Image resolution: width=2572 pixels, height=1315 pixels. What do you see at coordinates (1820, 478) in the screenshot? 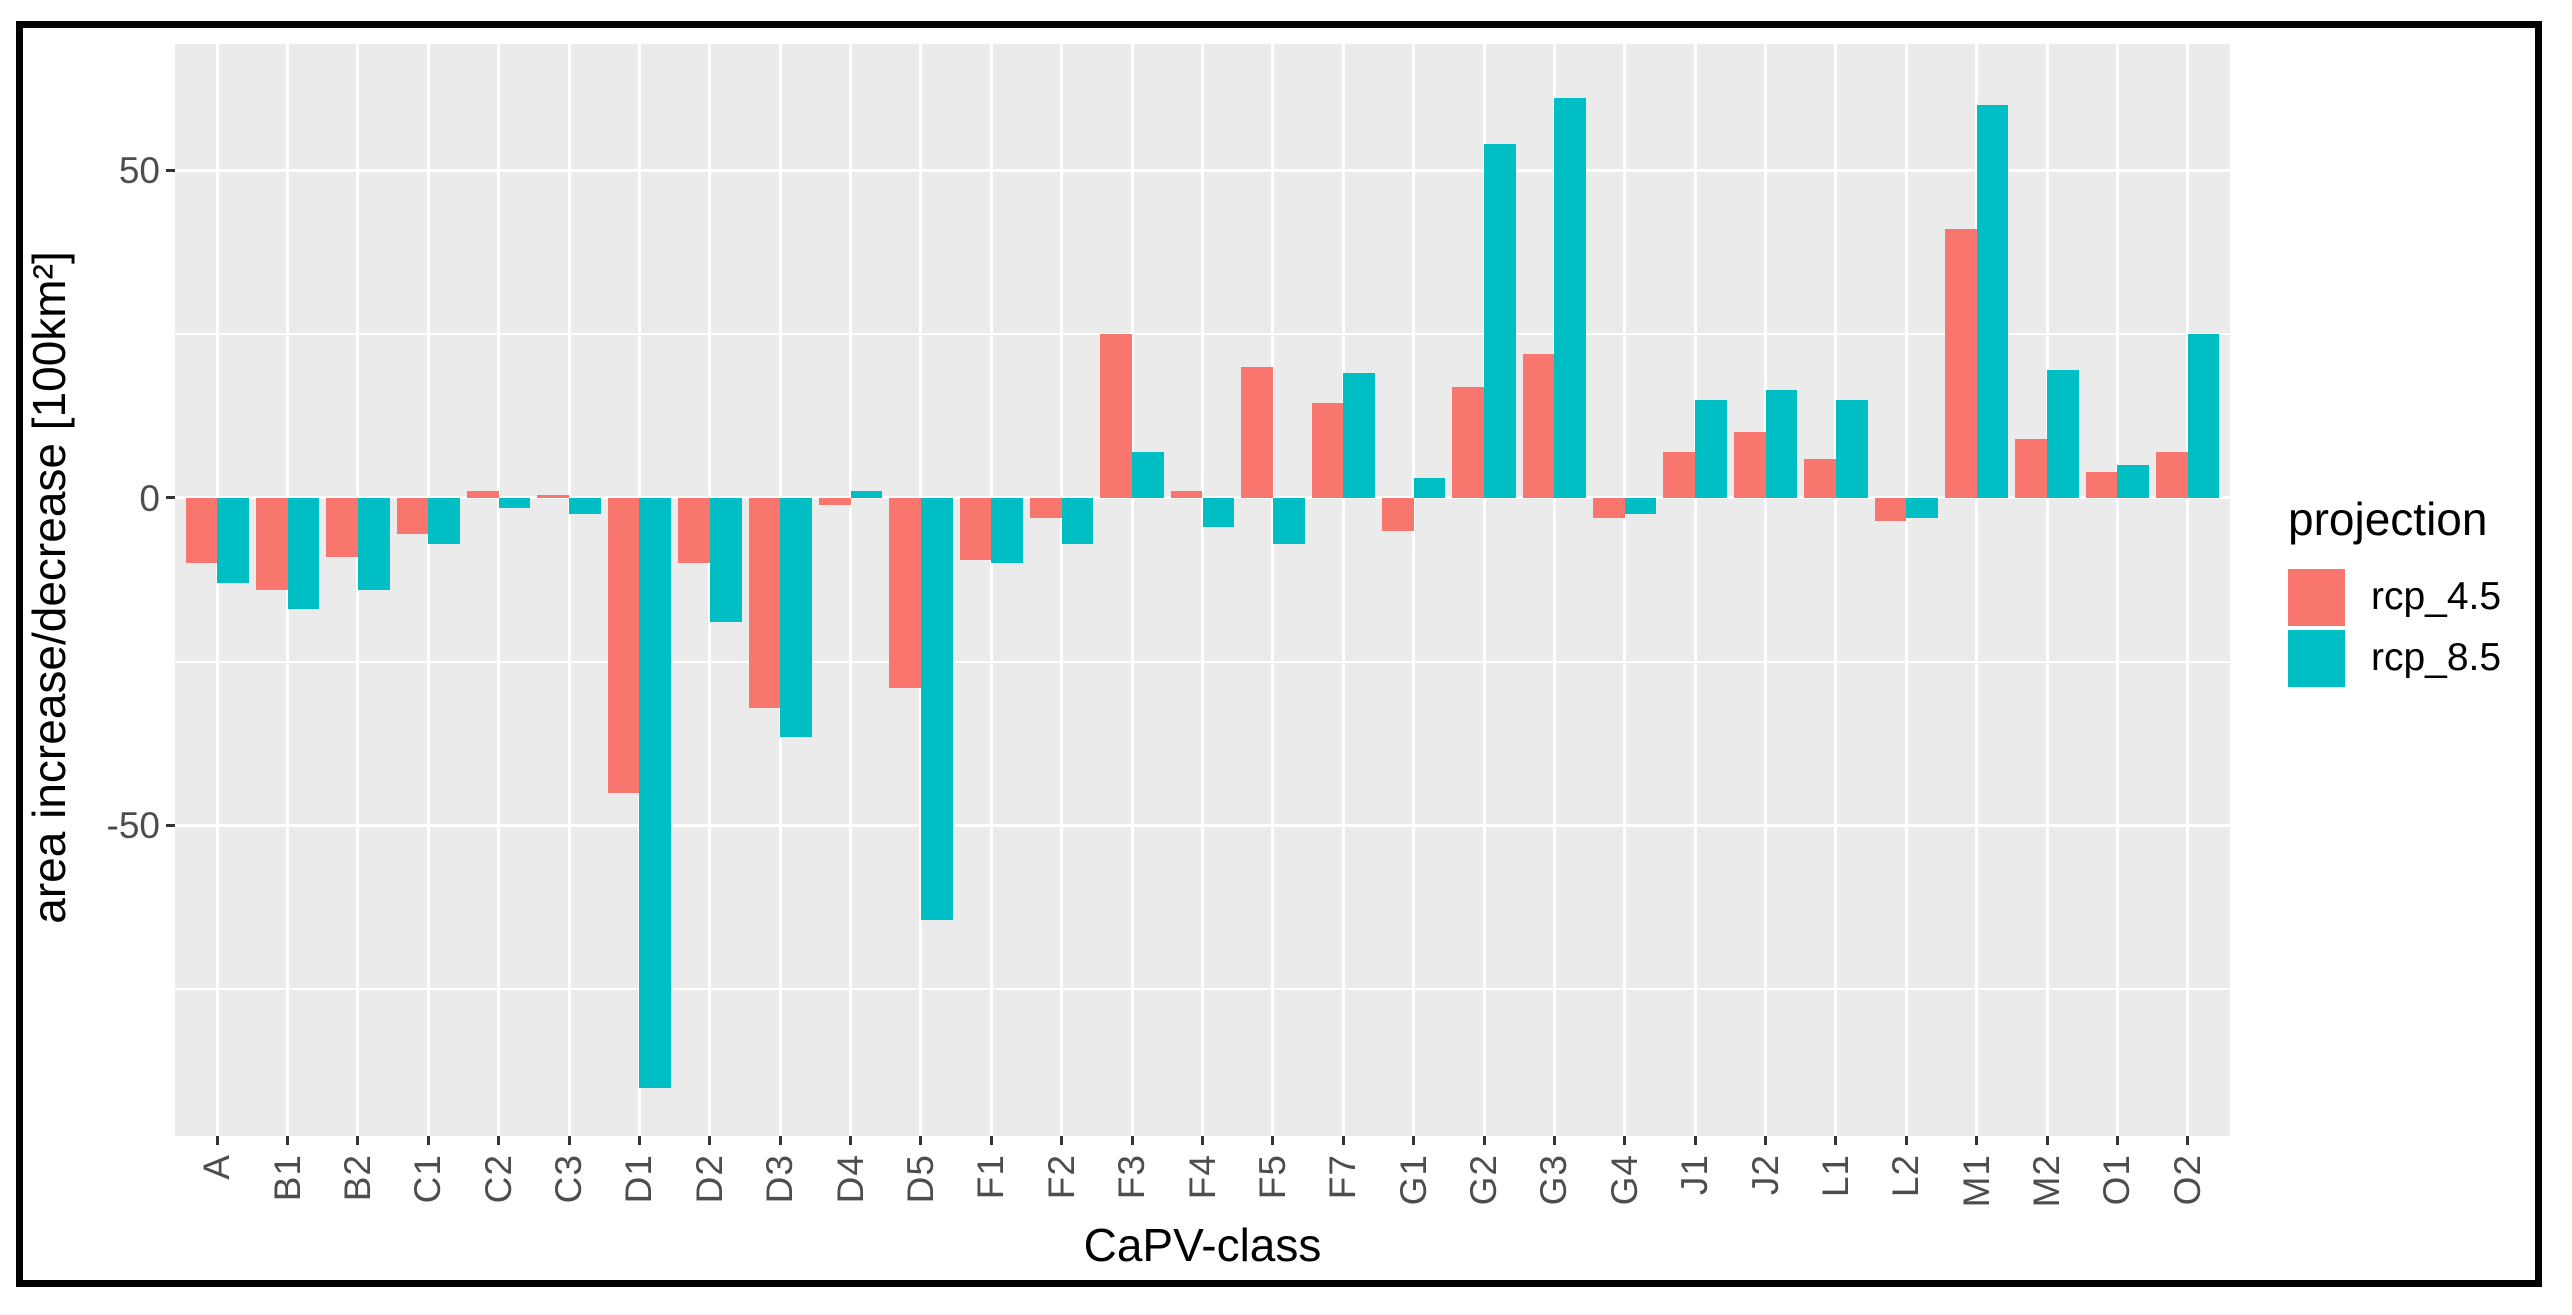
I see `bar-L1-rcp_4.5` at bounding box center [1820, 478].